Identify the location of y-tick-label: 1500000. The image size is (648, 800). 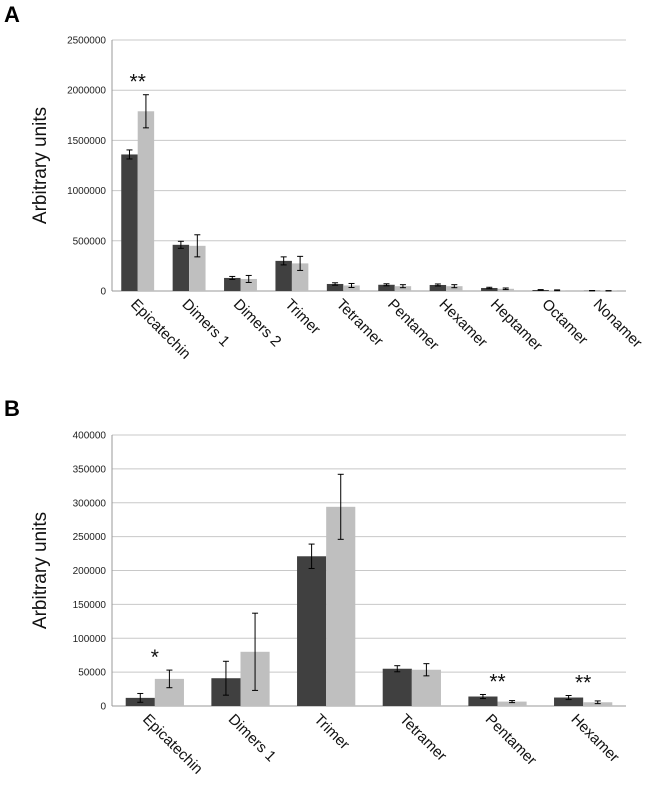
(86, 141).